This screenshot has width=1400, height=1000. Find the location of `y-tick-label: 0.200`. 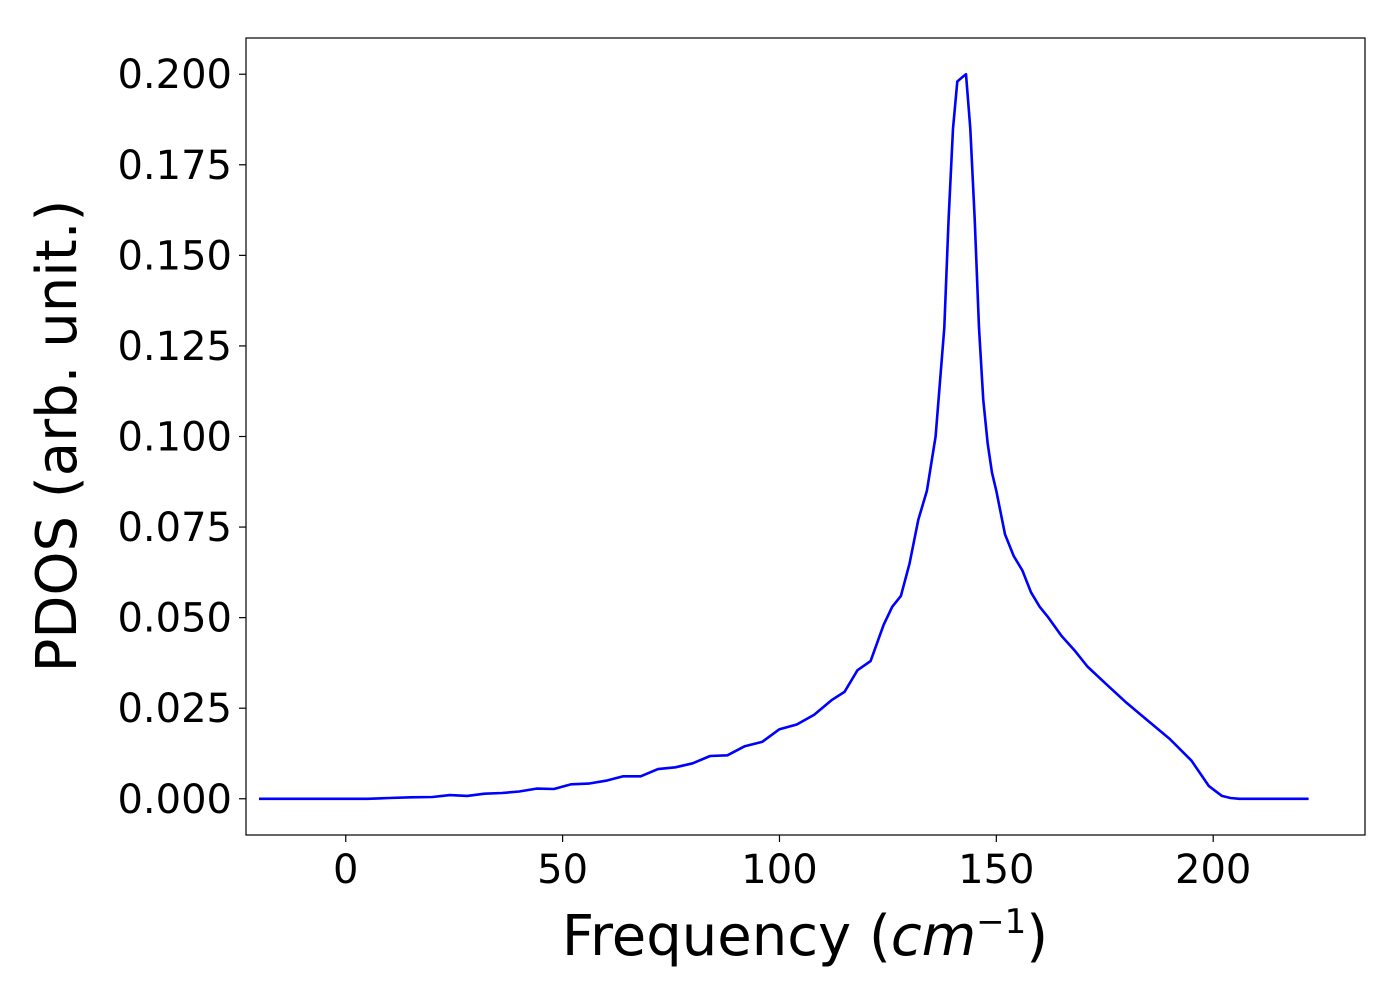

y-tick-label: 0.200 is located at coordinates (174, 75).